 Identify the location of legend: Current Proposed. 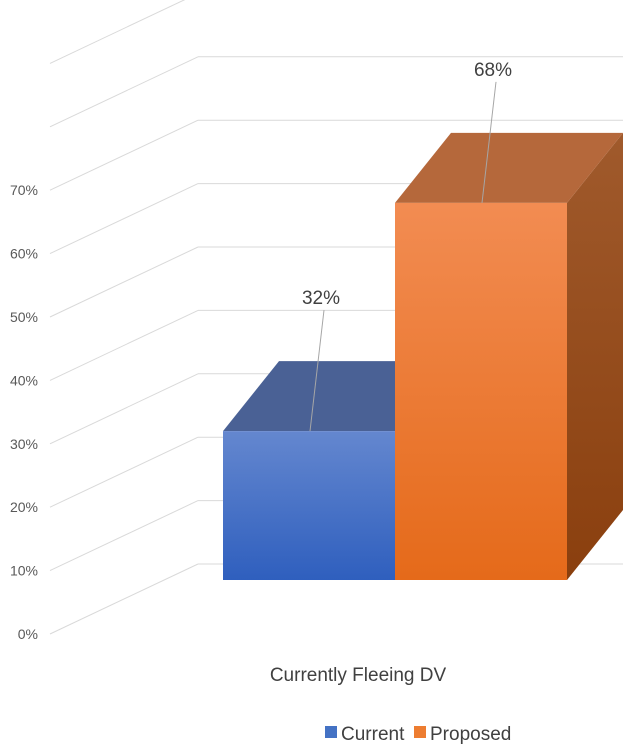
(418, 734).